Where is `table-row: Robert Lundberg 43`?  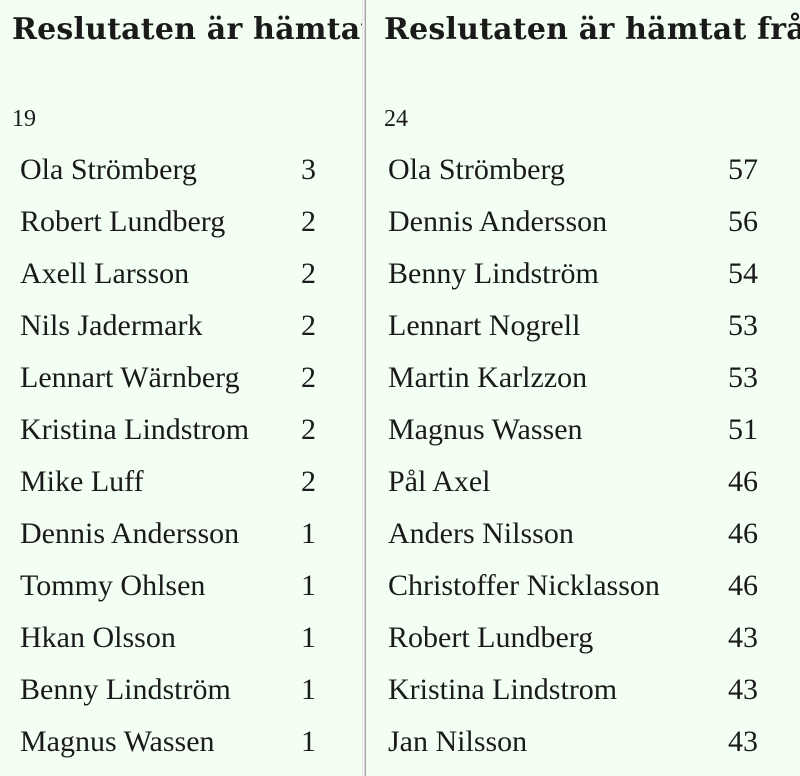
table-row: Robert Lundberg 43 is located at coordinates (573, 638).